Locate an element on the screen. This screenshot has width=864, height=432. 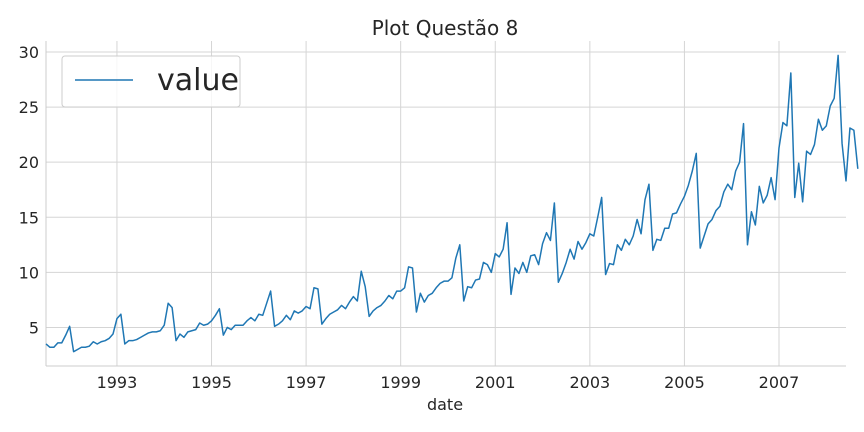
x-tick-label: 1995 is located at coordinates (211, 382).